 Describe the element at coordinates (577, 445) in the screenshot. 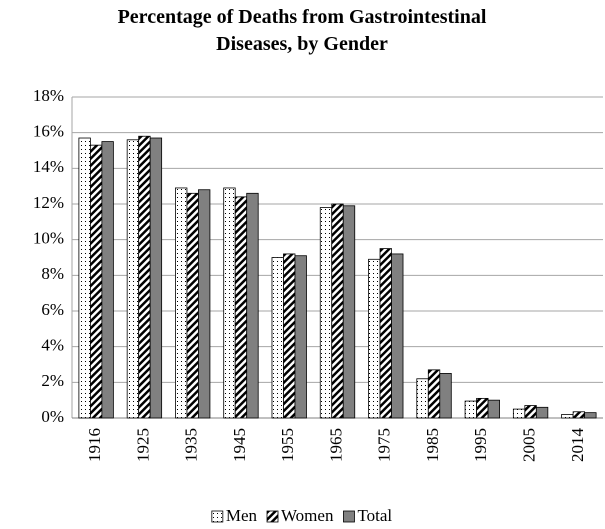

I see `x-tick-label: 2014` at that location.